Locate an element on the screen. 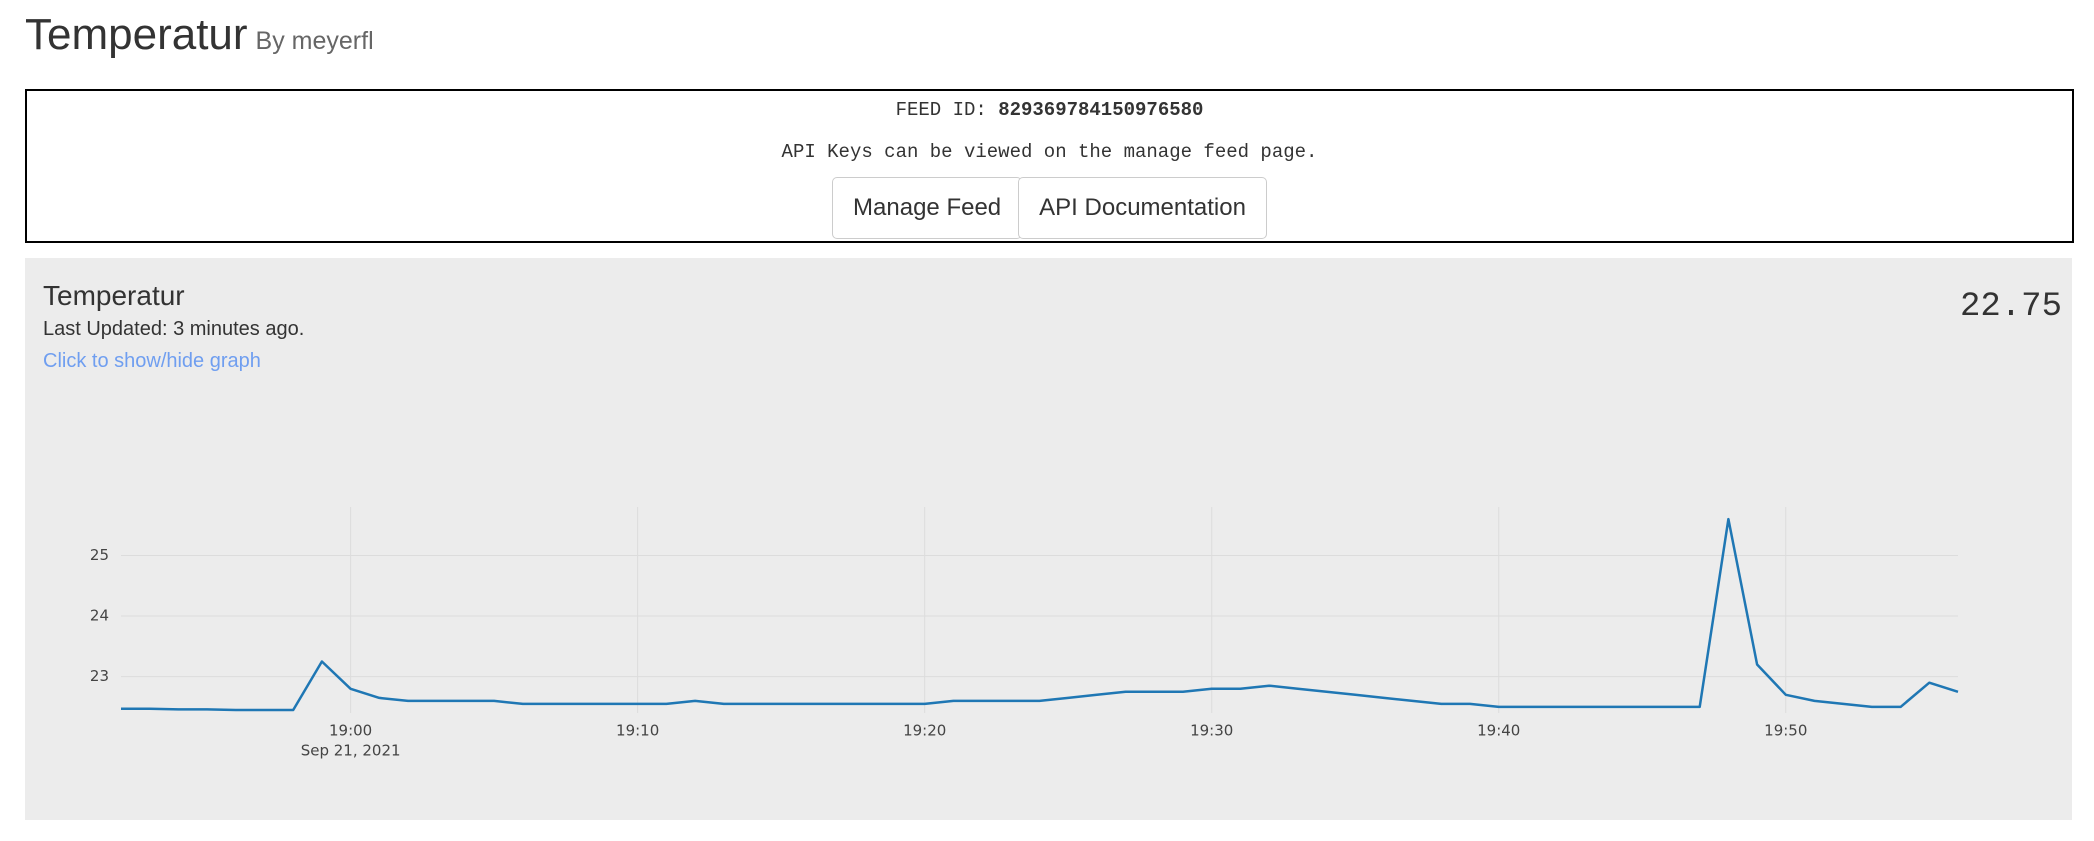 The height and width of the screenshot is (841, 2094). x-tick-label: 19:10 is located at coordinates (637, 731).